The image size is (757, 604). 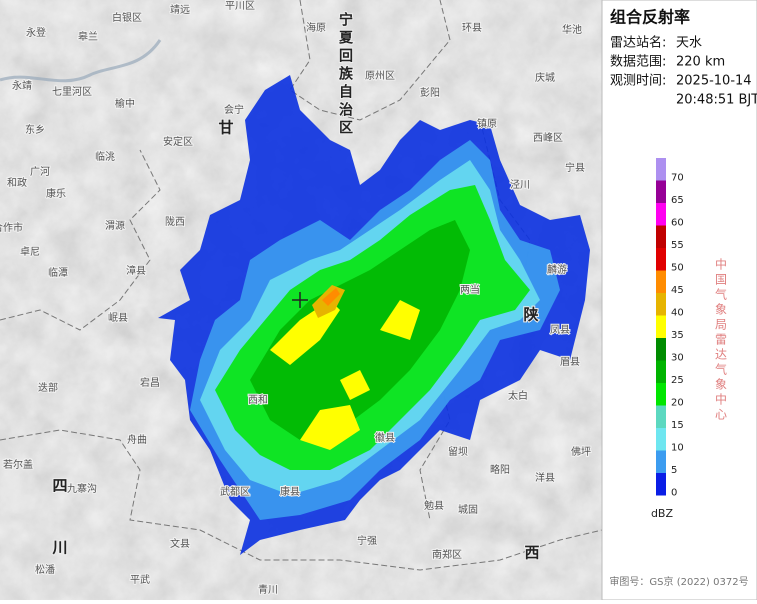 I want to click on legend-label: 30, so click(x=677, y=358).